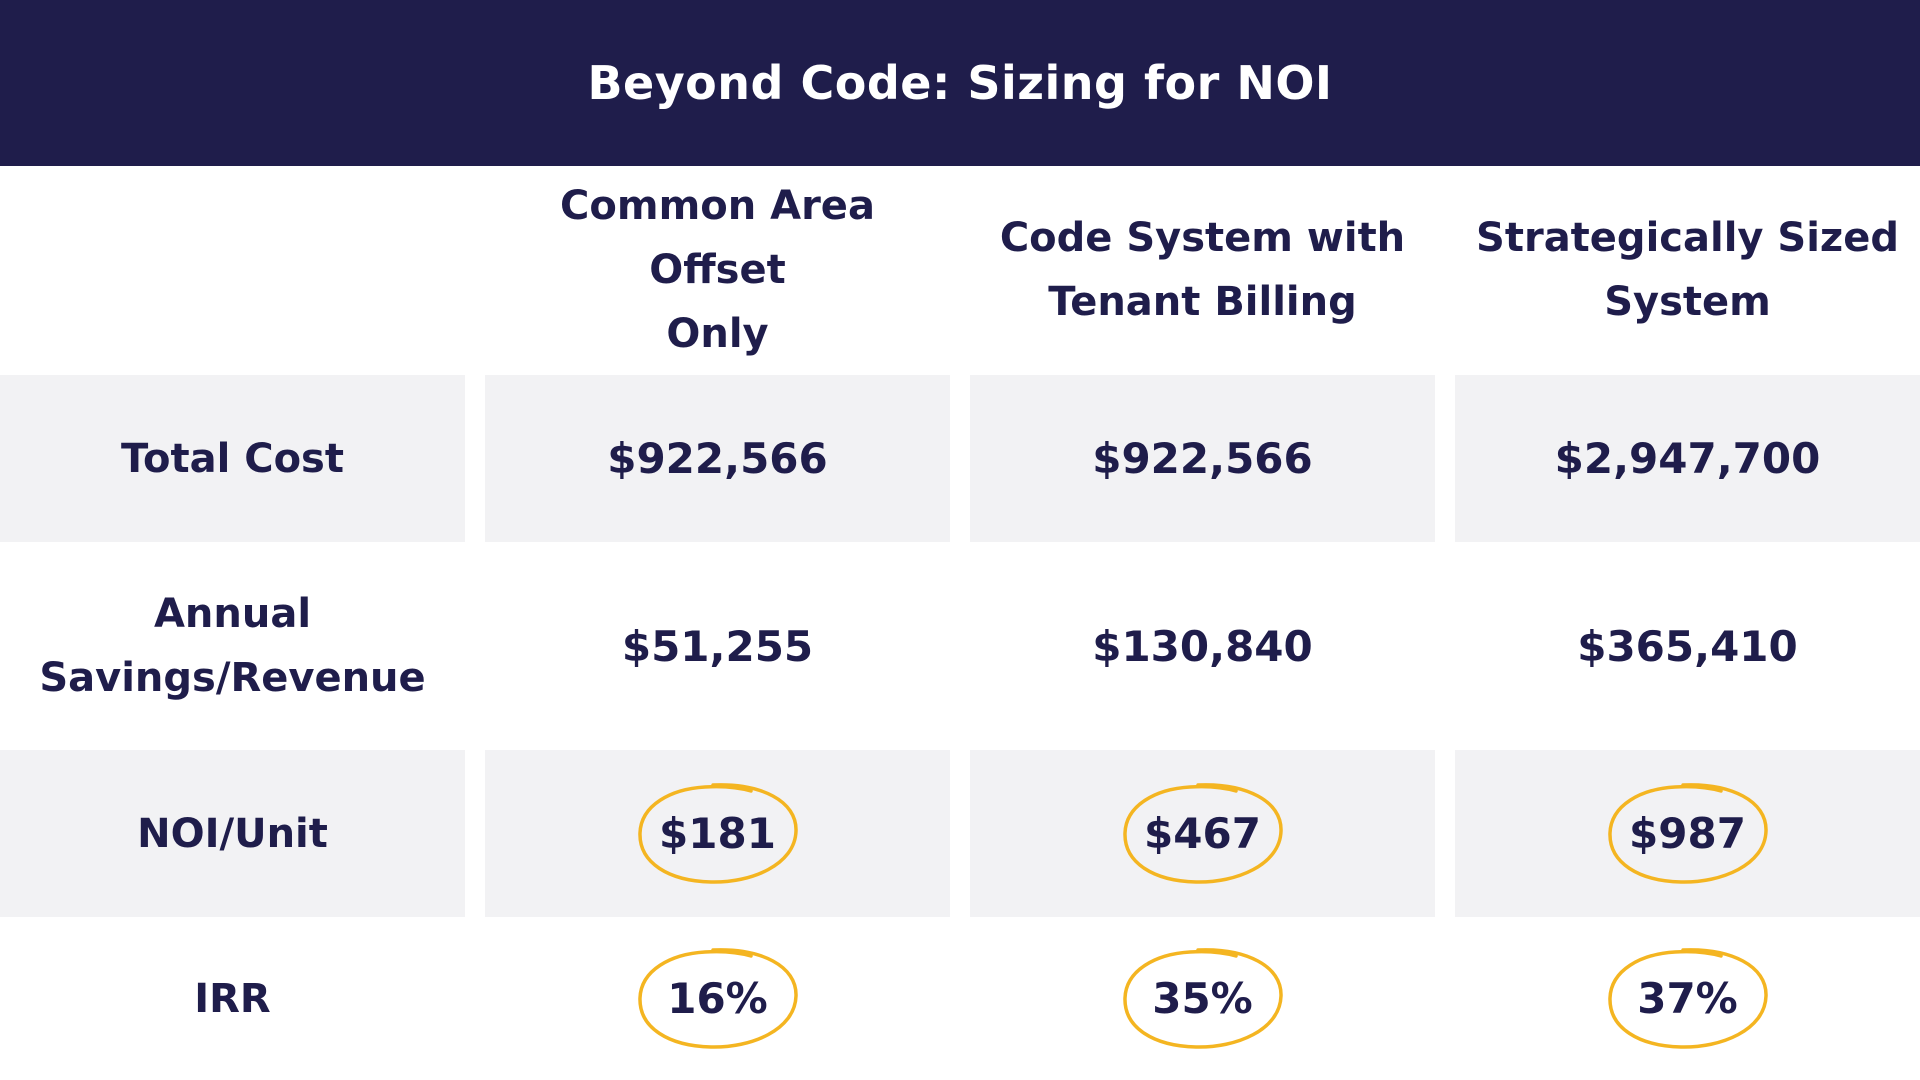 The image size is (1920, 1080). I want to click on table-cell: $467, so click(1202, 833).